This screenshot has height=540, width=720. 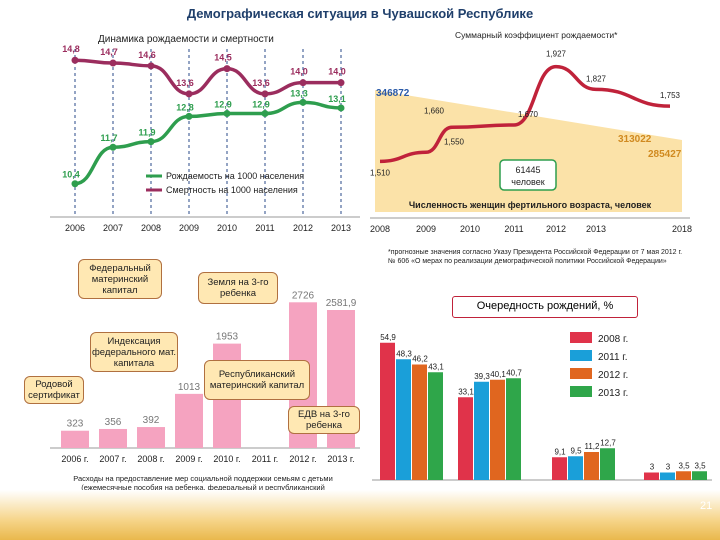 What do you see at coordinates (108, 138) in the screenshot?
I see `value-label: 11,7` at bounding box center [108, 138].